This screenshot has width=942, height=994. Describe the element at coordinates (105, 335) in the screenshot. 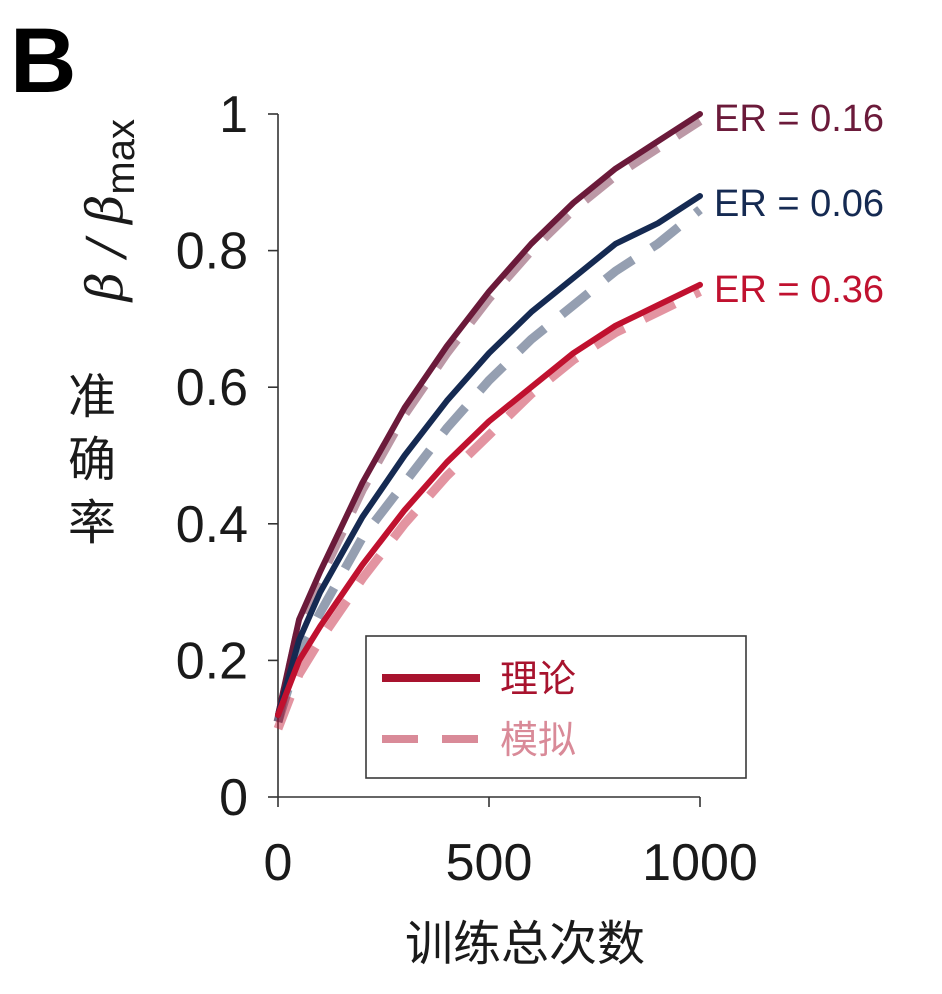

I see `y-axis-title: β / βmax 准 确 率` at that location.